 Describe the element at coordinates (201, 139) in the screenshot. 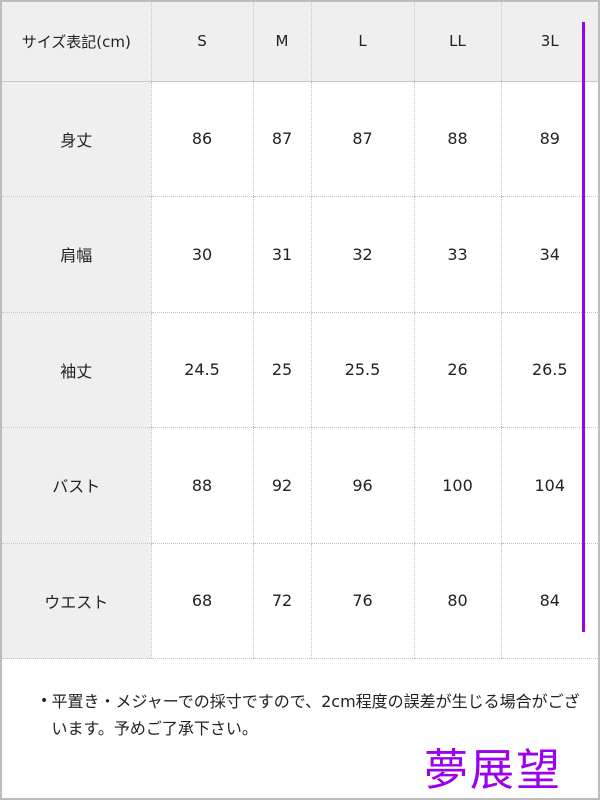

I see `cell: 86` at that location.